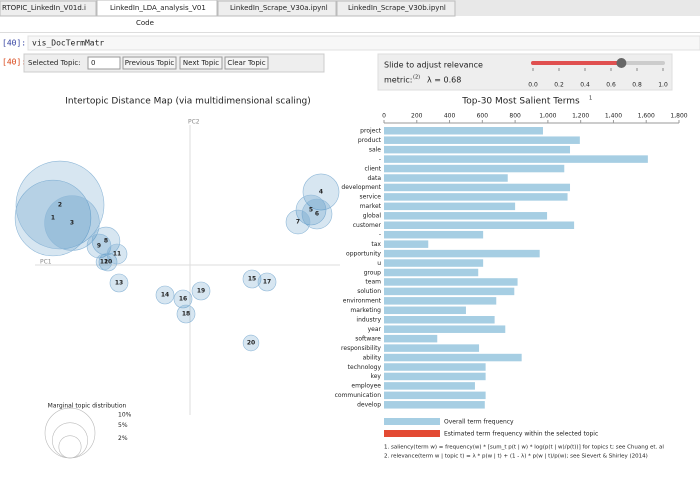 The height and width of the screenshot is (479, 700). I want to click on legend-label: Overall term frequency, so click(479, 422).